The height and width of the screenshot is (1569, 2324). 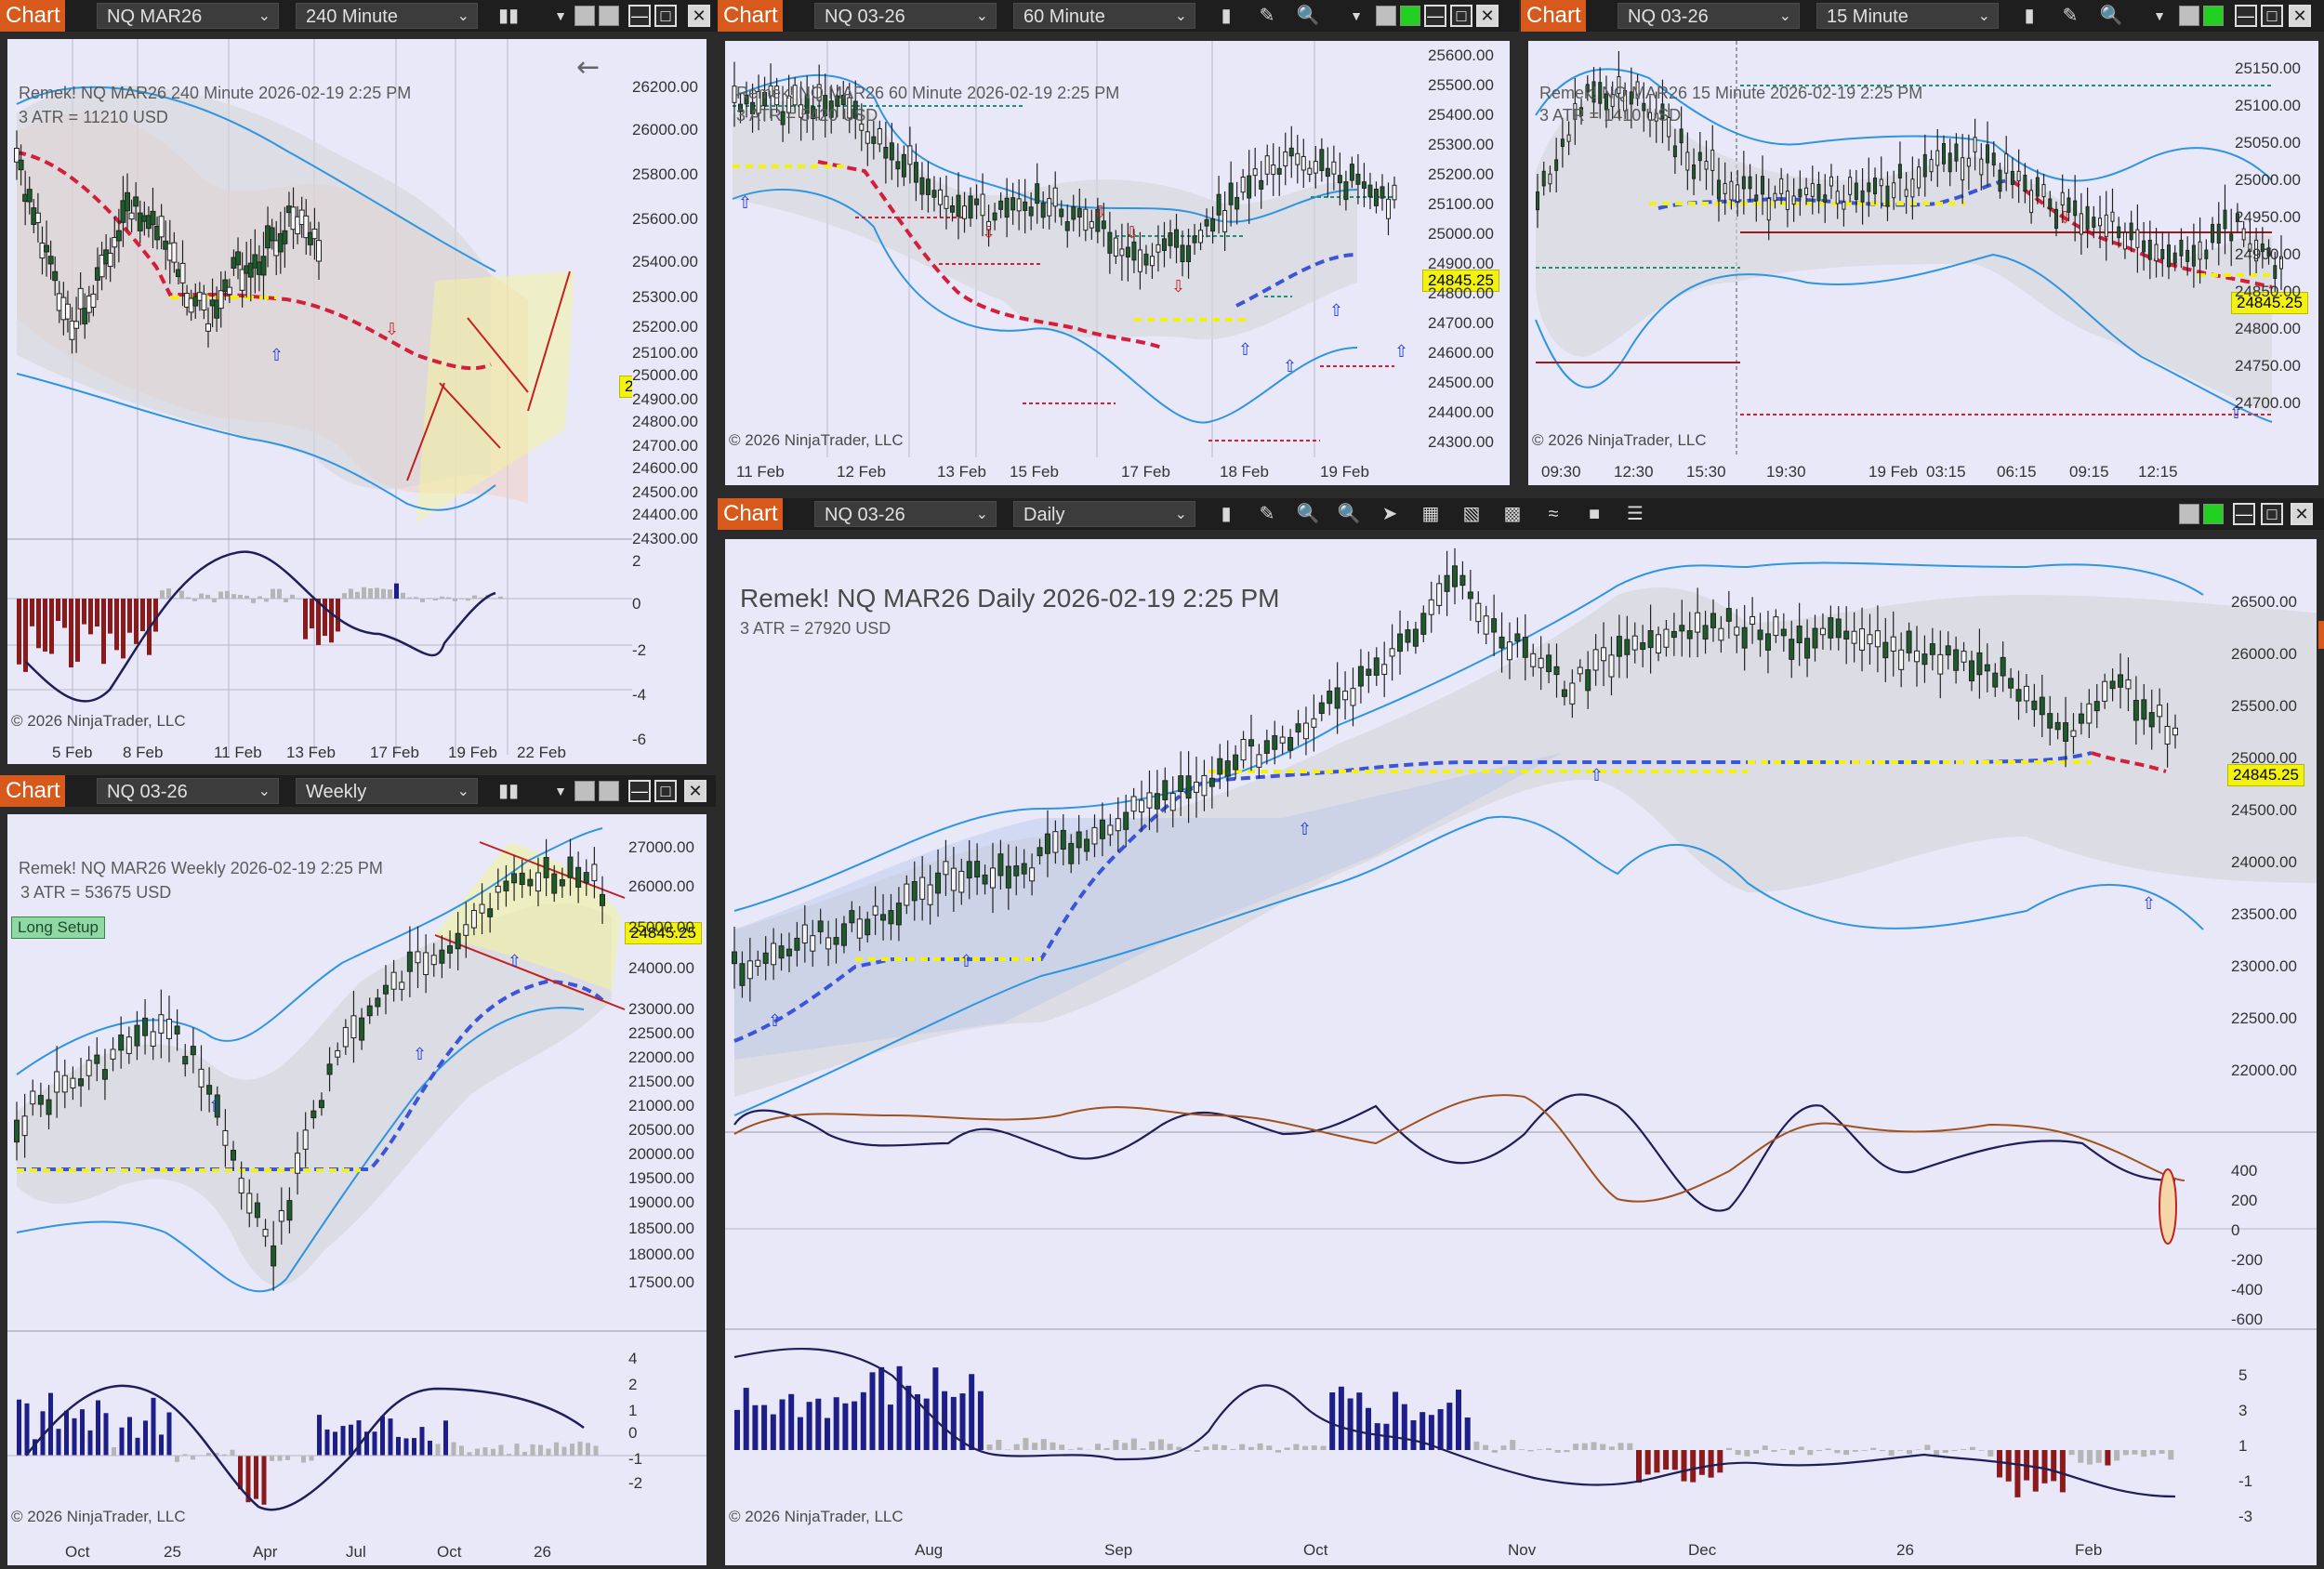 I want to click on strategies-icon: ▩, so click(x=1512, y=514).